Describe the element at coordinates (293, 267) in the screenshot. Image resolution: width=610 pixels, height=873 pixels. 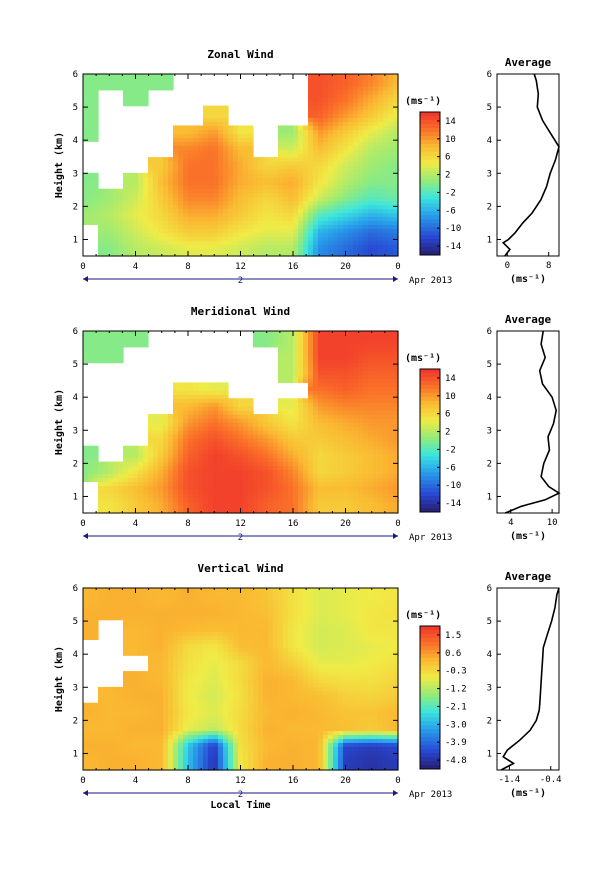
I see `x-tick-label: 16` at that location.